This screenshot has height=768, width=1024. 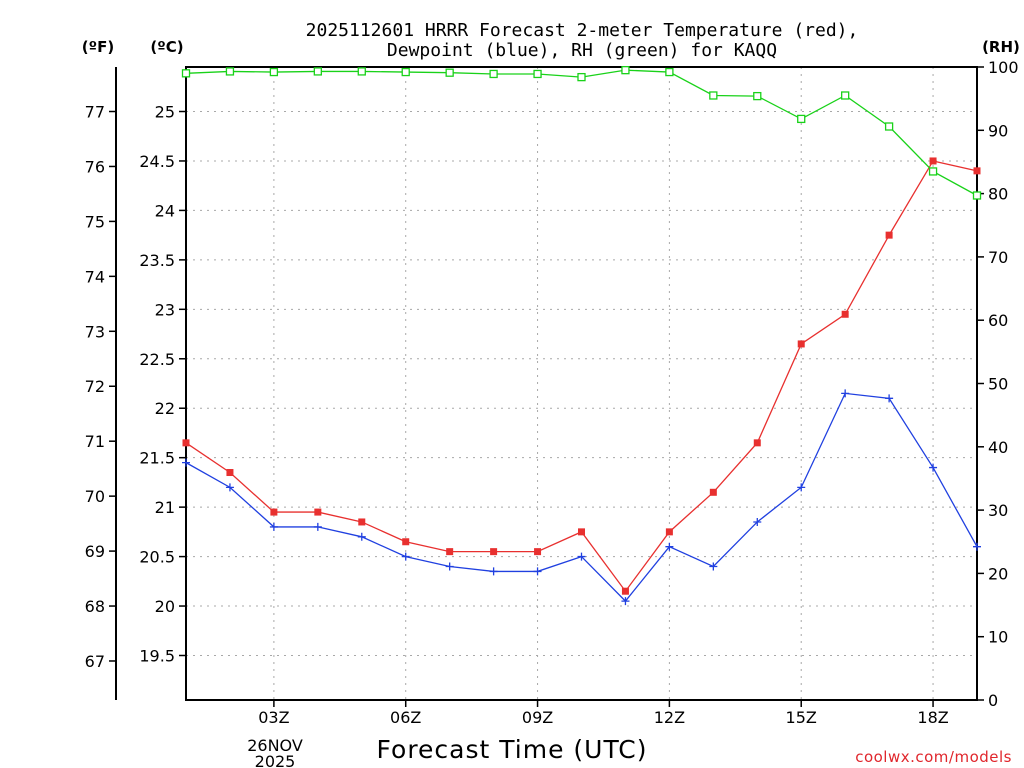 I want to click on celsius-tick-label: 23, so click(x=165, y=309).